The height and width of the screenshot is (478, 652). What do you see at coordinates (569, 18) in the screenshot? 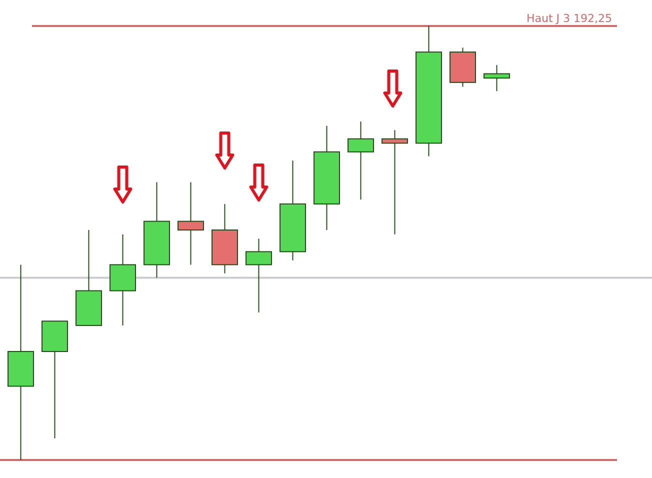
I see `ref-line-label: Haut J 3 192,25` at bounding box center [569, 18].